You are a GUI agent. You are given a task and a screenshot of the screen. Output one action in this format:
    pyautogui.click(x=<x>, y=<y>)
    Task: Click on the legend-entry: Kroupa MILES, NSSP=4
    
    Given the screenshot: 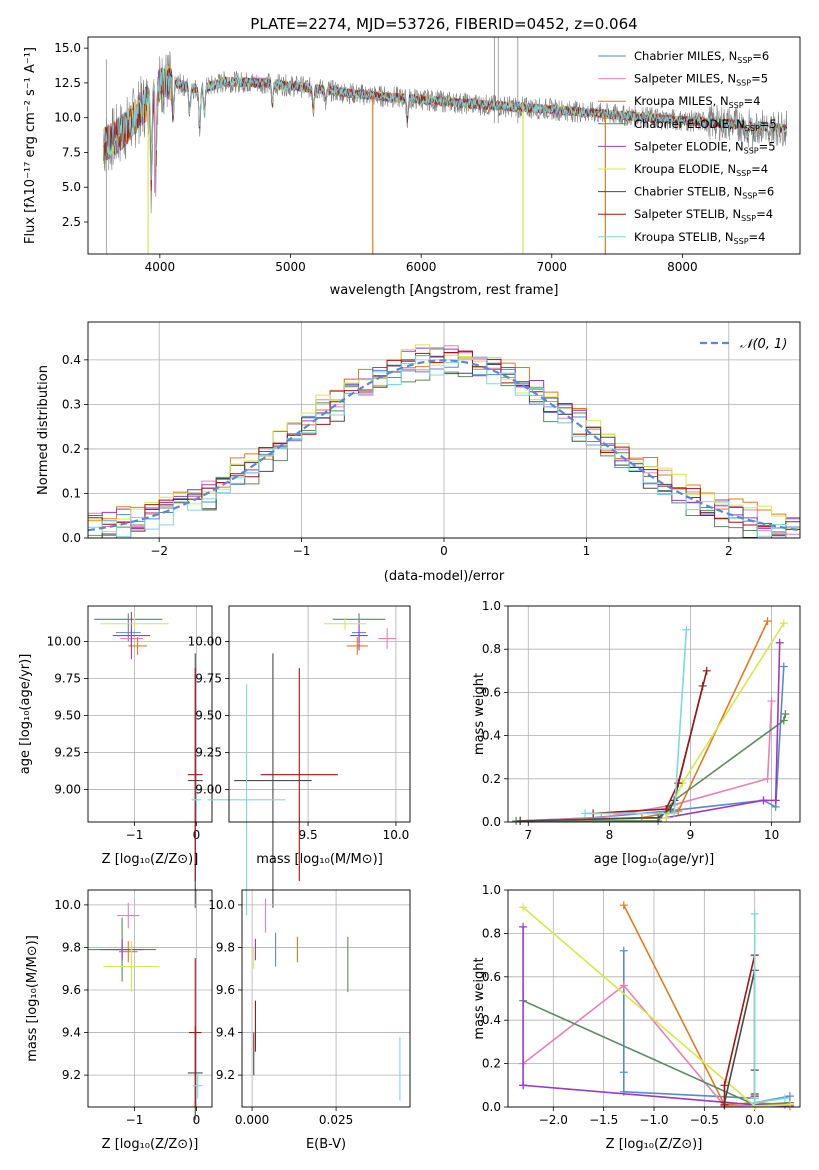 What is the action you would take?
    pyautogui.click(x=697, y=102)
    